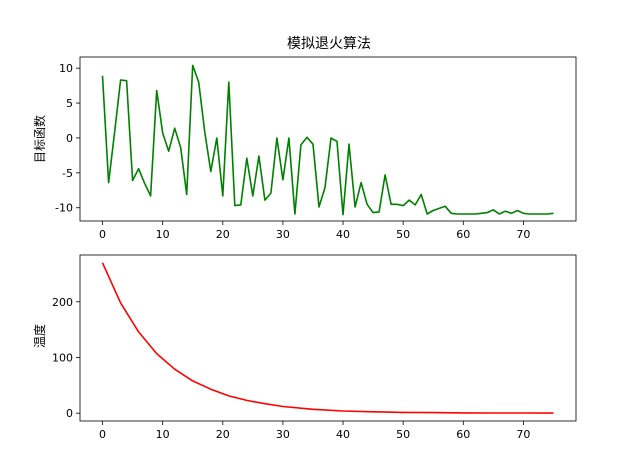 The height and width of the screenshot is (473, 640). Describe the element at coordinates (102, 234) in the screenshot. I see `objective-xtick-label: 0` at that location.